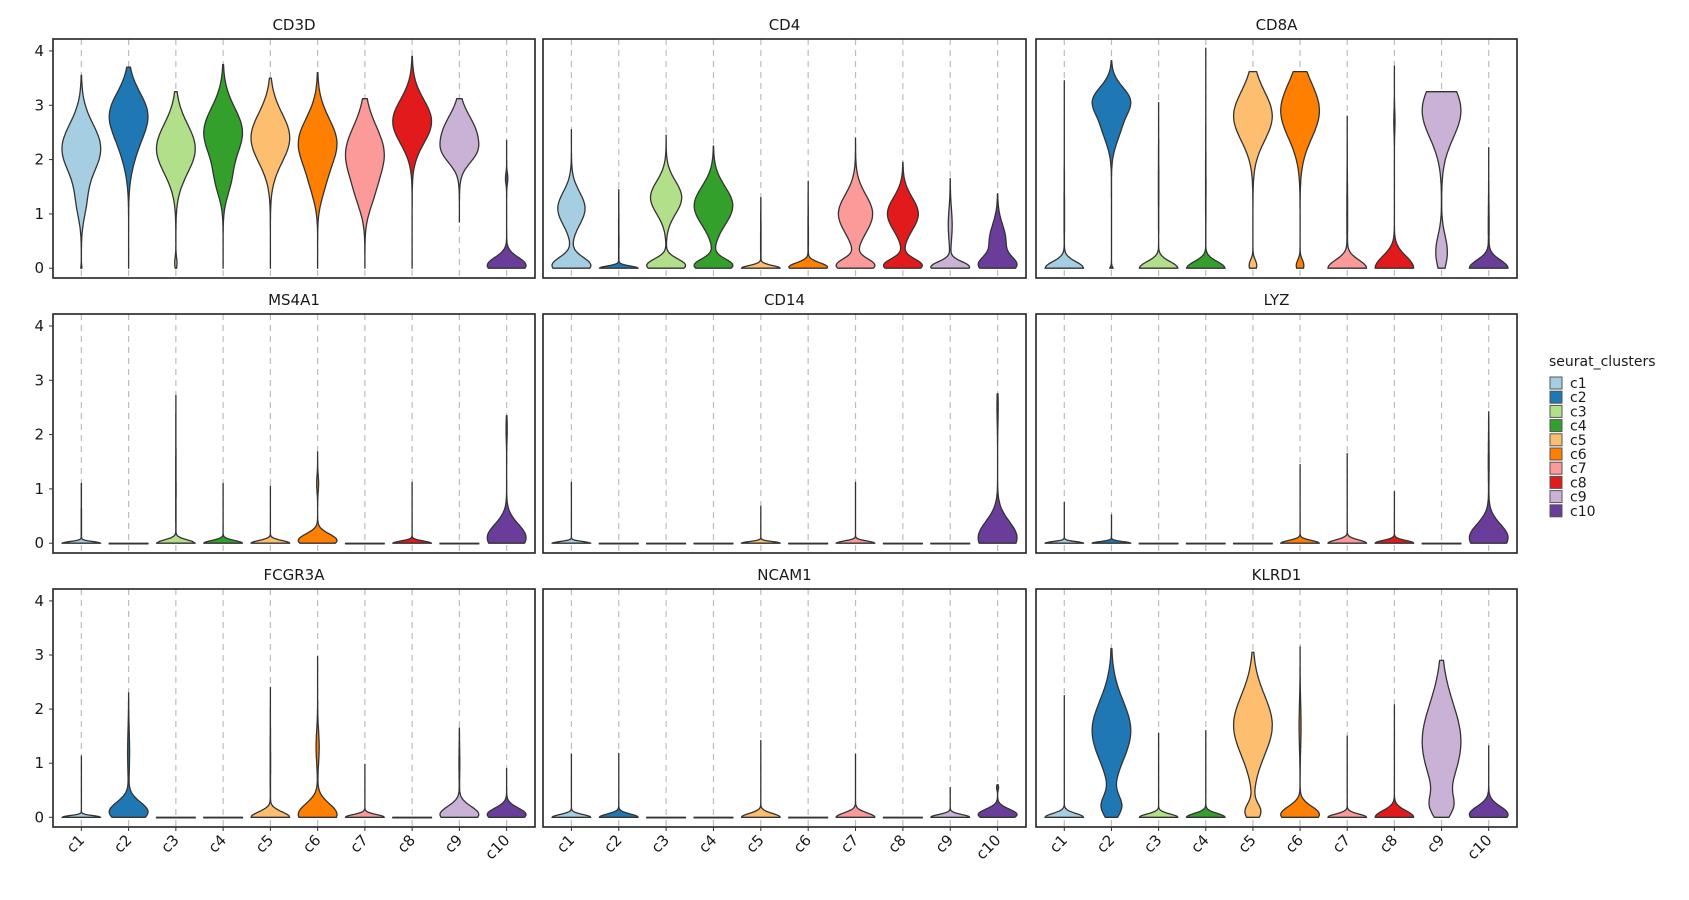 Image resolution: width=1689 pixels, height=900 pixels. I want to click on legend-label: c9, so click(1578, 498).